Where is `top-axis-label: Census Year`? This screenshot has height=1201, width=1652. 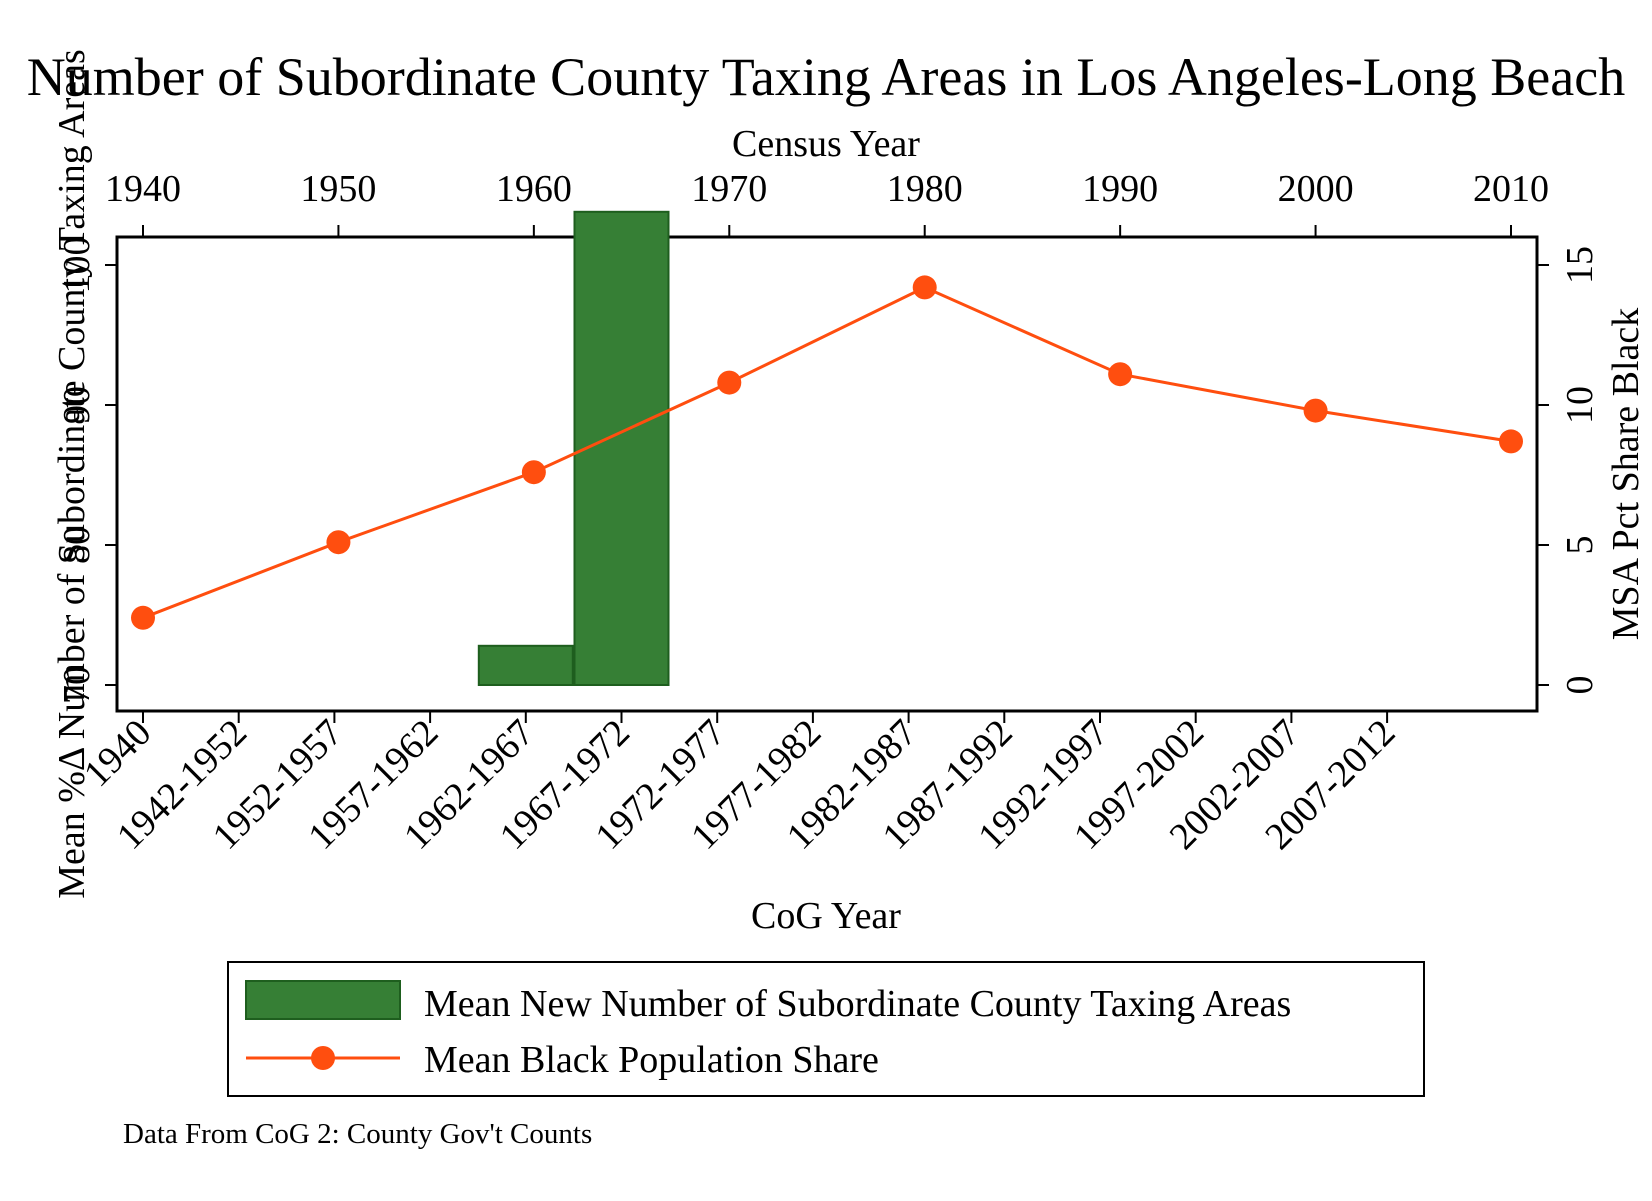
top-axis-label: Census Year is located at coordinates (826, 144).